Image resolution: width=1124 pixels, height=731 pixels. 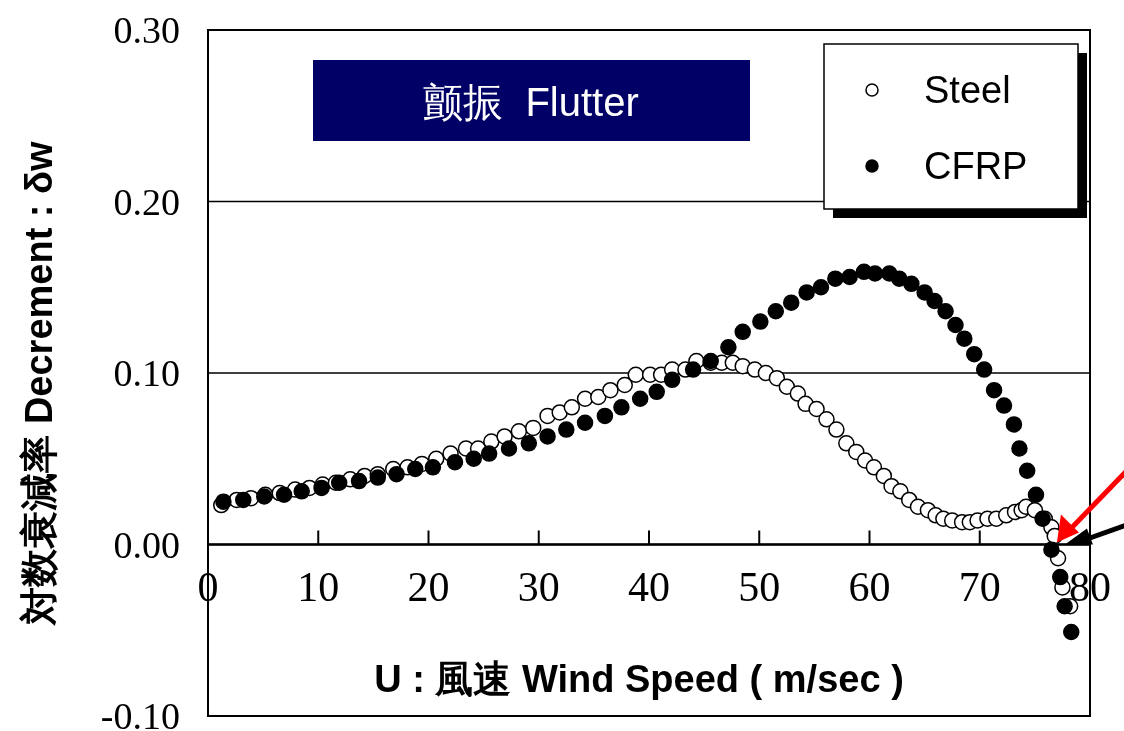 I want to click on y-axis-title: 対数衰減率 Decrement : δw, so click(x=39, y=383).